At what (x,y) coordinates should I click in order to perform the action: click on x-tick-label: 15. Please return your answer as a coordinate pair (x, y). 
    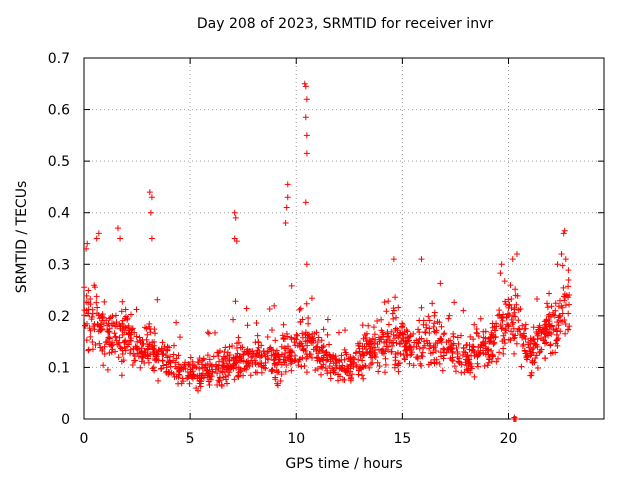
    Looking at the image, I should click on (402, 439).